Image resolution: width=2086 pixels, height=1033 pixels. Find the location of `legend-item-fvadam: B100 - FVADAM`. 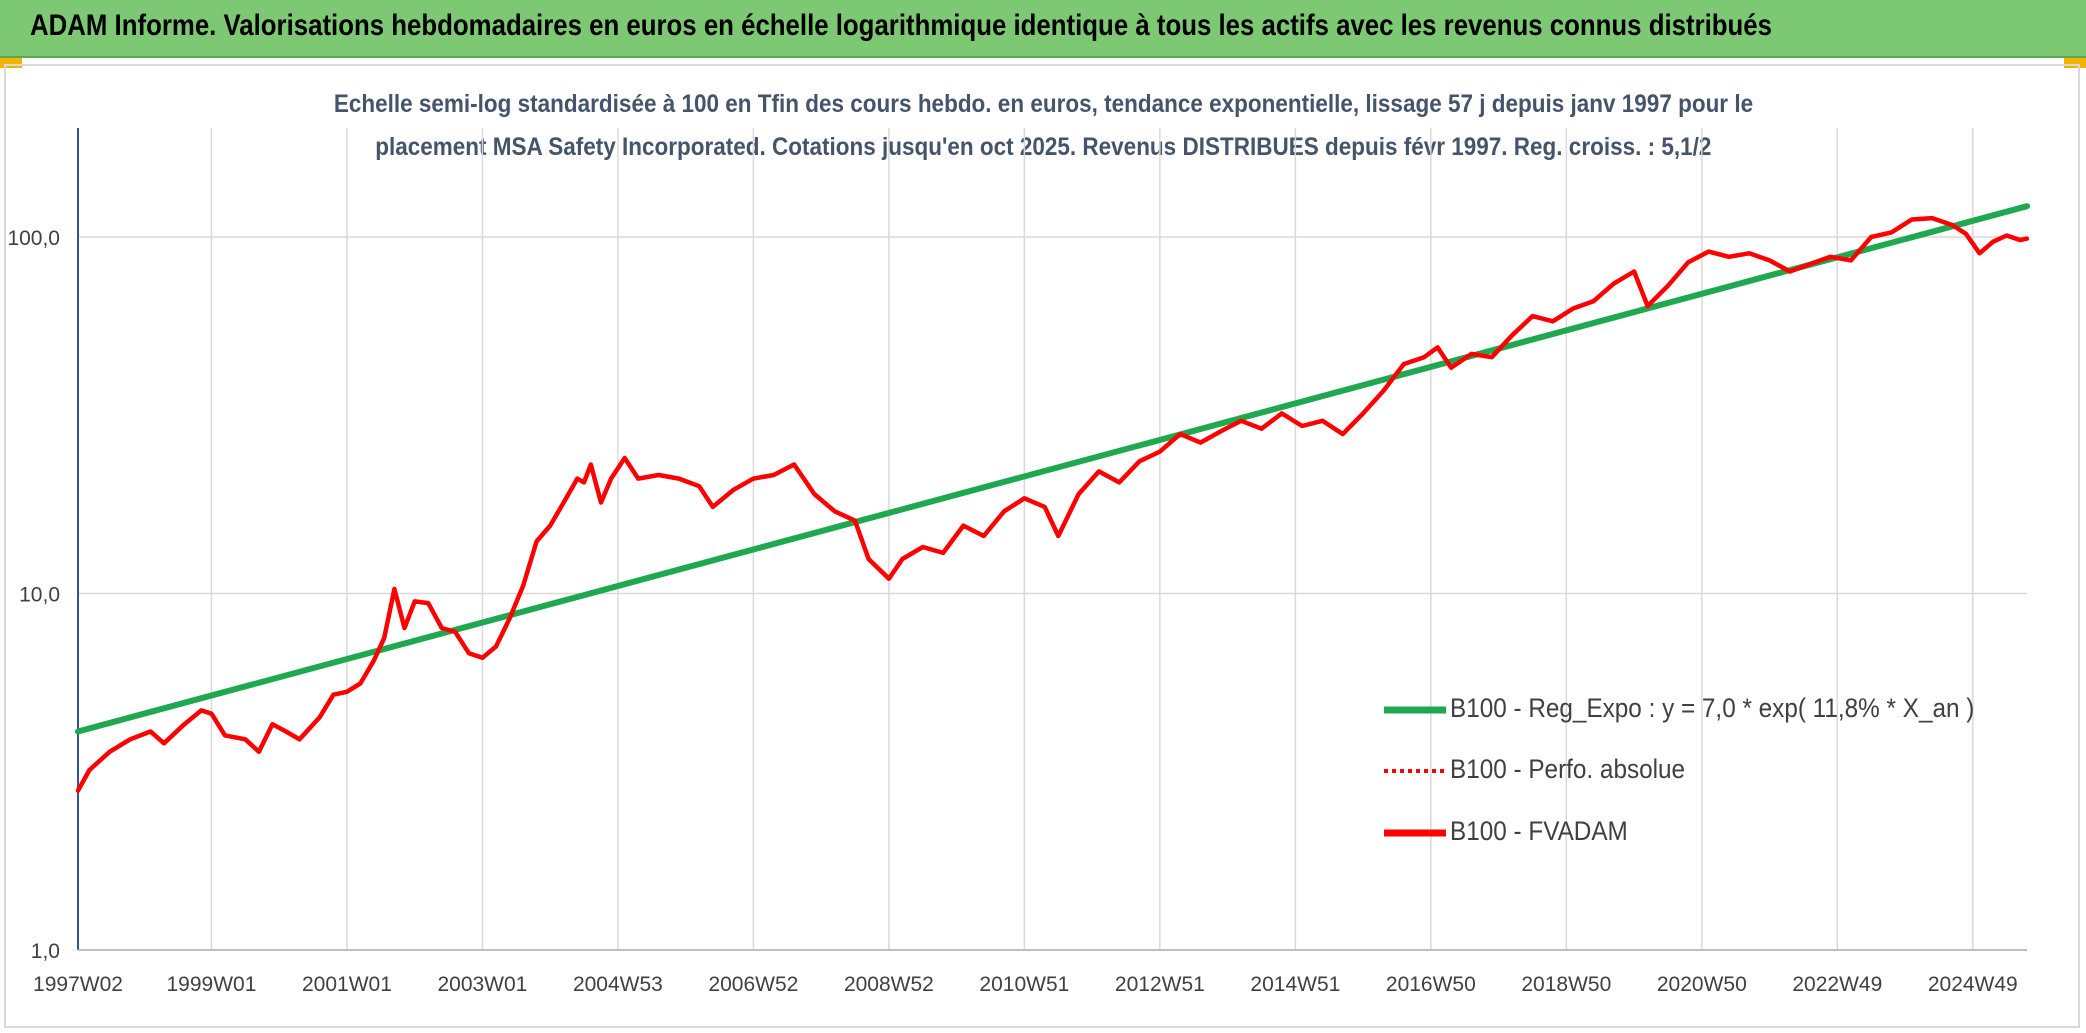

legend-item-fvadam: B100 - FVADAM is located at coordinates (1684, 833).